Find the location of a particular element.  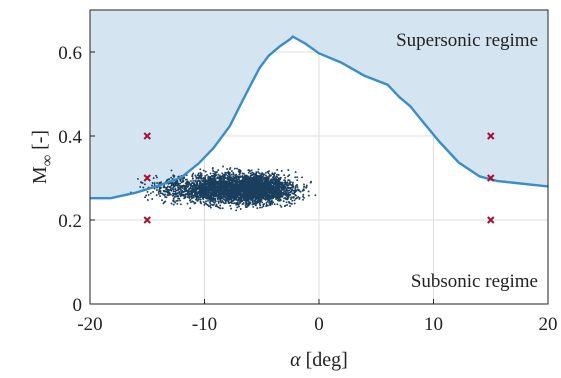

doe-marker-stroke is located at coordinates (491, 220).